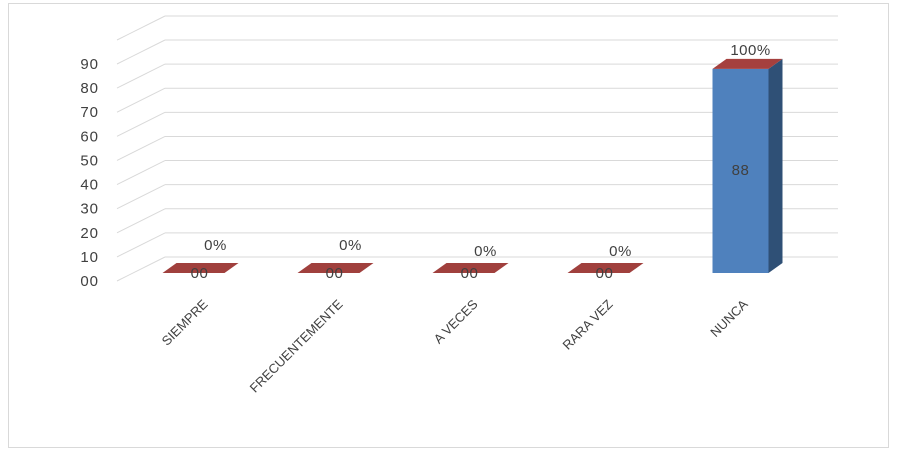 This screenshot has height=450, width=897. Describe the element at coordinates (89, 136) in the screenshot. I see `y-tick-label: 60` at that location.